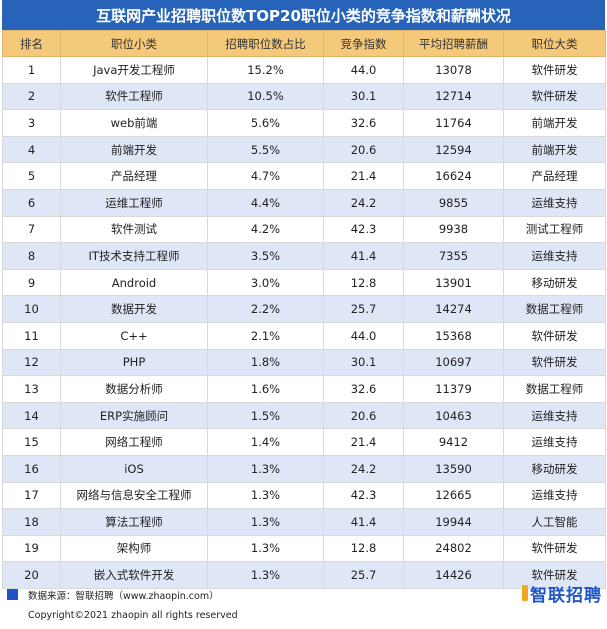 The height and width of the screenshot is (629, 607). I want to click on job-subcategory-cell: 网络工程师, so click(134, 442).